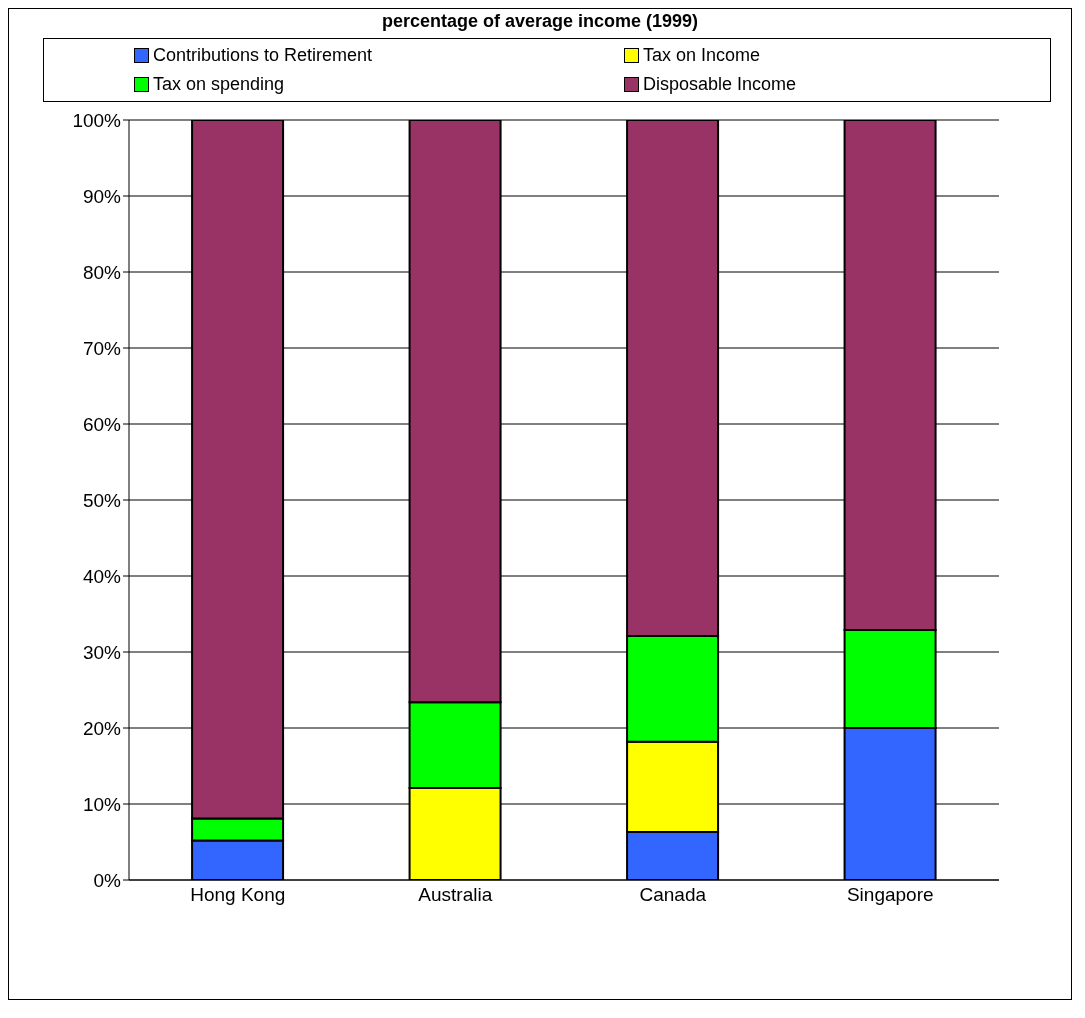  What do you see at coordinates (540, 21) in the screenshot?
I see `chart-title: percentage of average income (1999)` at bounding box center [540, 21].